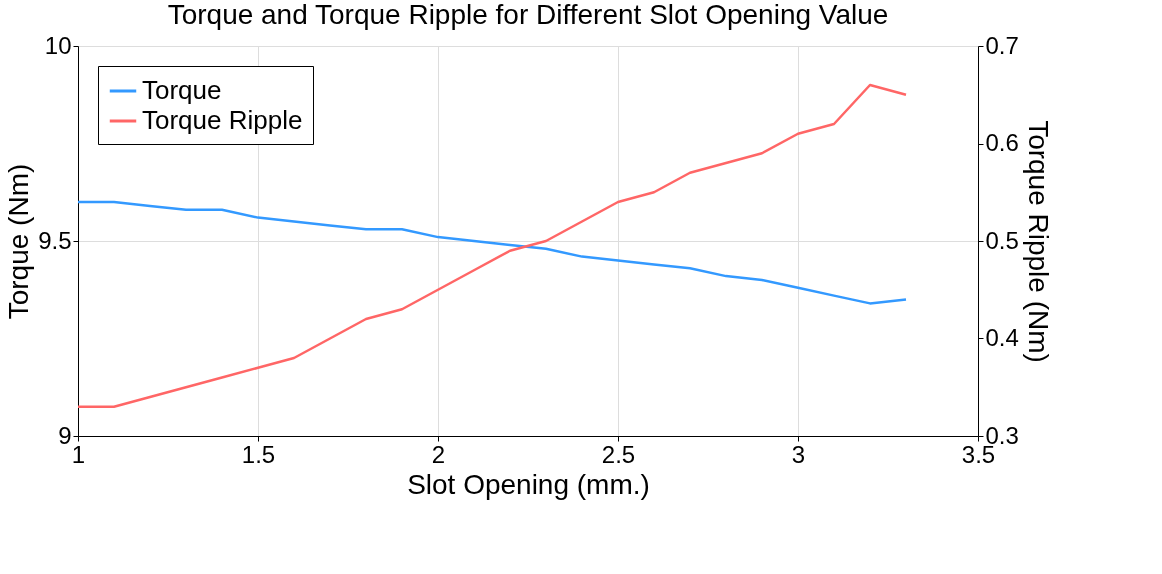 This screenshot has width=1162, height=574. What do you see at coordinates (1002, 240) in the screenshot?
I see `y2-tick-label: 0.5` at bounding box center [1002, 240].